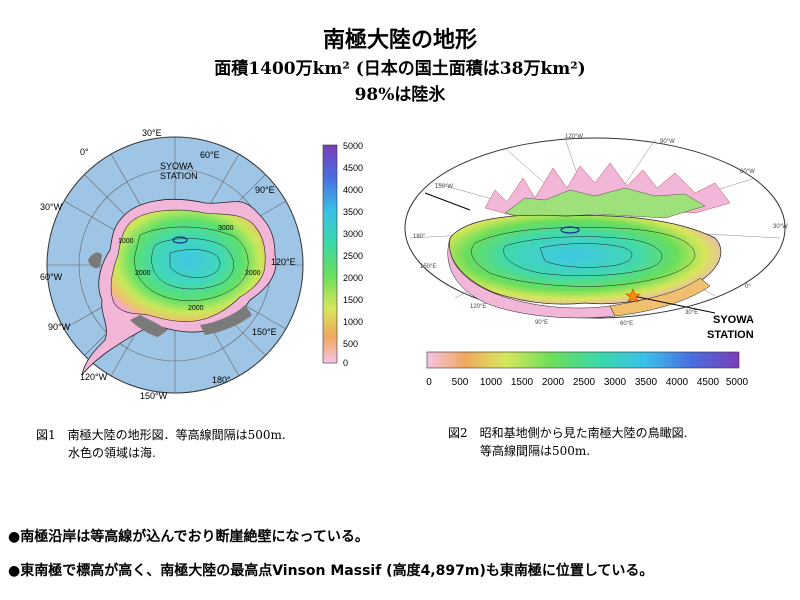 Image resolution: width=800 pixels, height=600 pixels. What do you see at coordinates (330, 254) in the screenshot?
I see `colorbar-vertical` at bounding box center [330, 254].